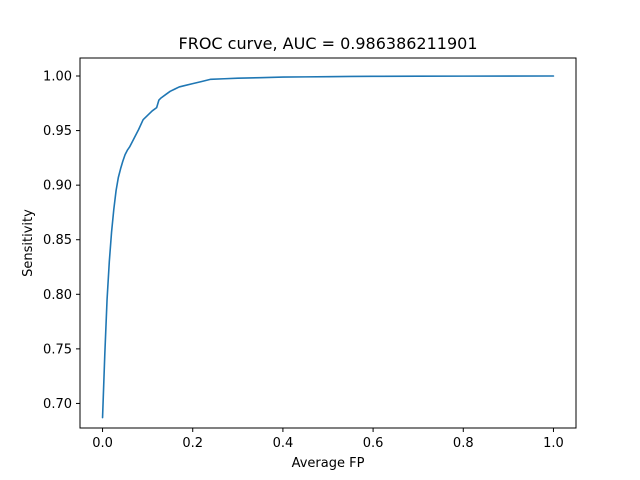 The image size is (640, 480). What do you see at coordinates (328, 439) in the screenshot?
I see `x-axis: 0.0 0.2 0.4 0.6 0.8 1.0` at bounding box center [328, 439].